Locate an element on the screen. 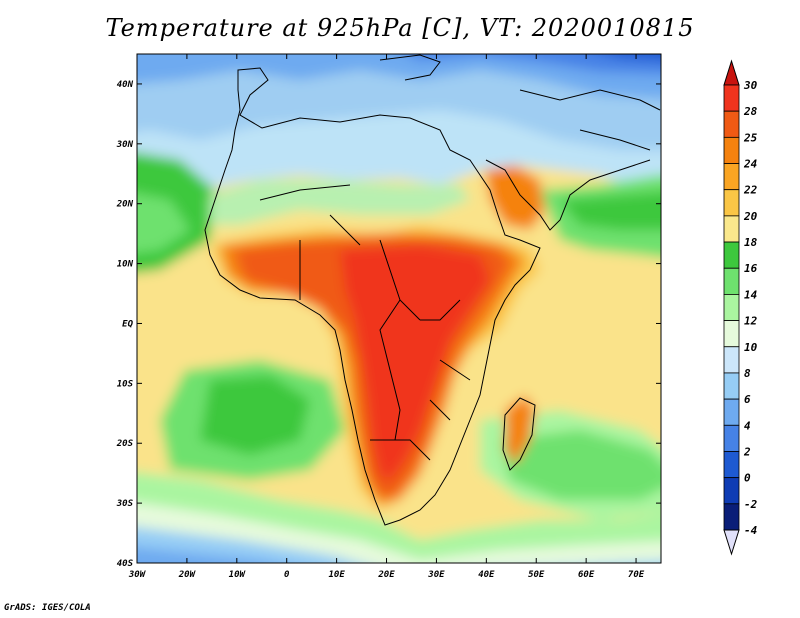  colorbar-label: -4 is located at coordinates (751, 530).